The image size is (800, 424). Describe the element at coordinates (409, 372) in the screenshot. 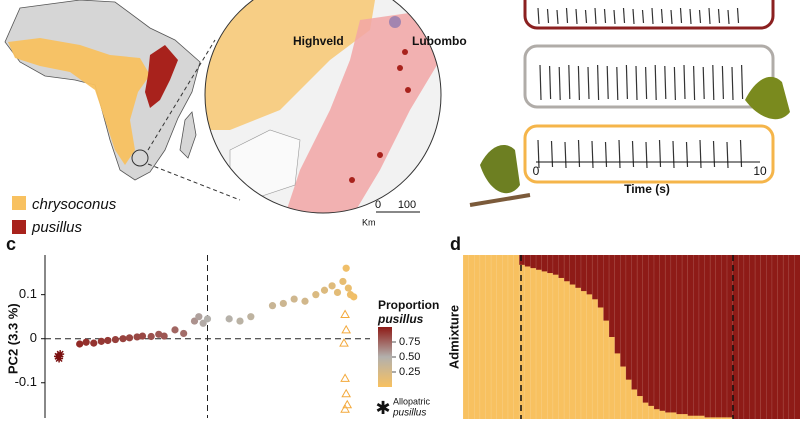

I see `colorbar-tick-label: 0.25` at that location.